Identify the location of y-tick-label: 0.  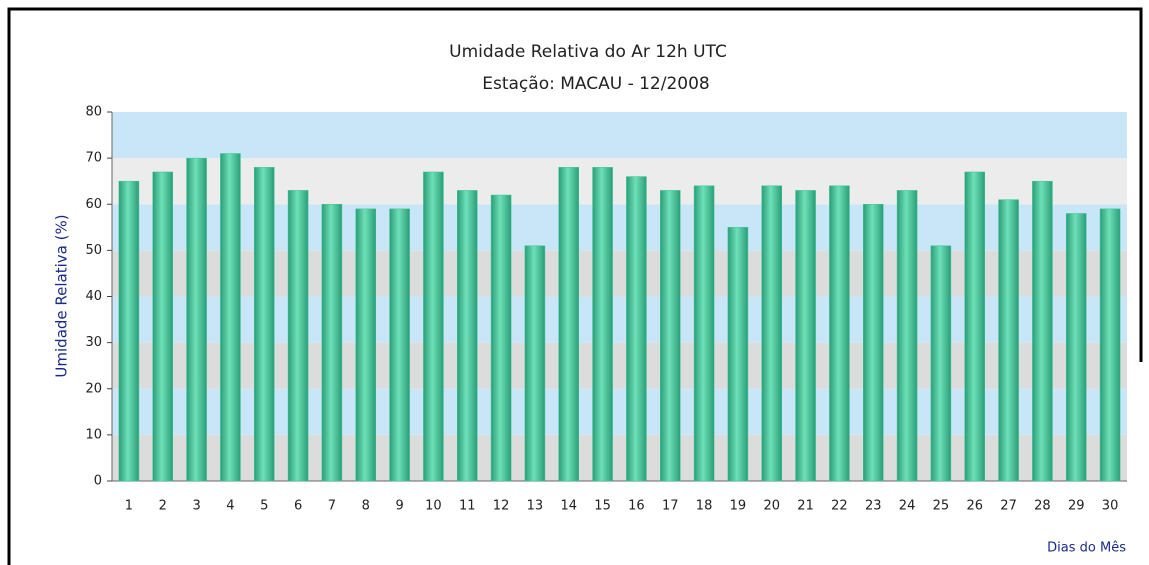
(98, 481).